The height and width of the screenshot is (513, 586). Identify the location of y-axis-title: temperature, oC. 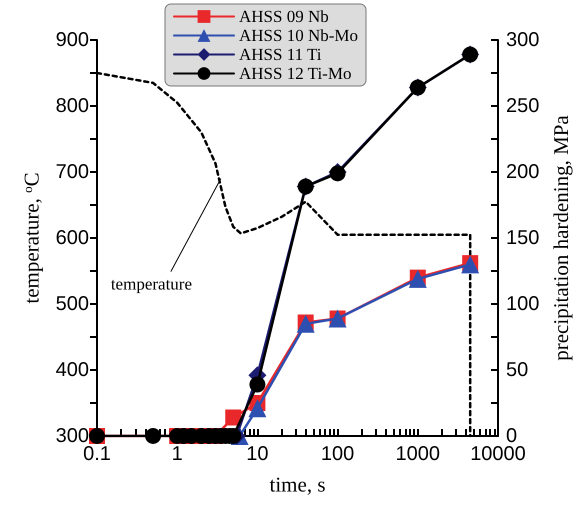
(32, 238).